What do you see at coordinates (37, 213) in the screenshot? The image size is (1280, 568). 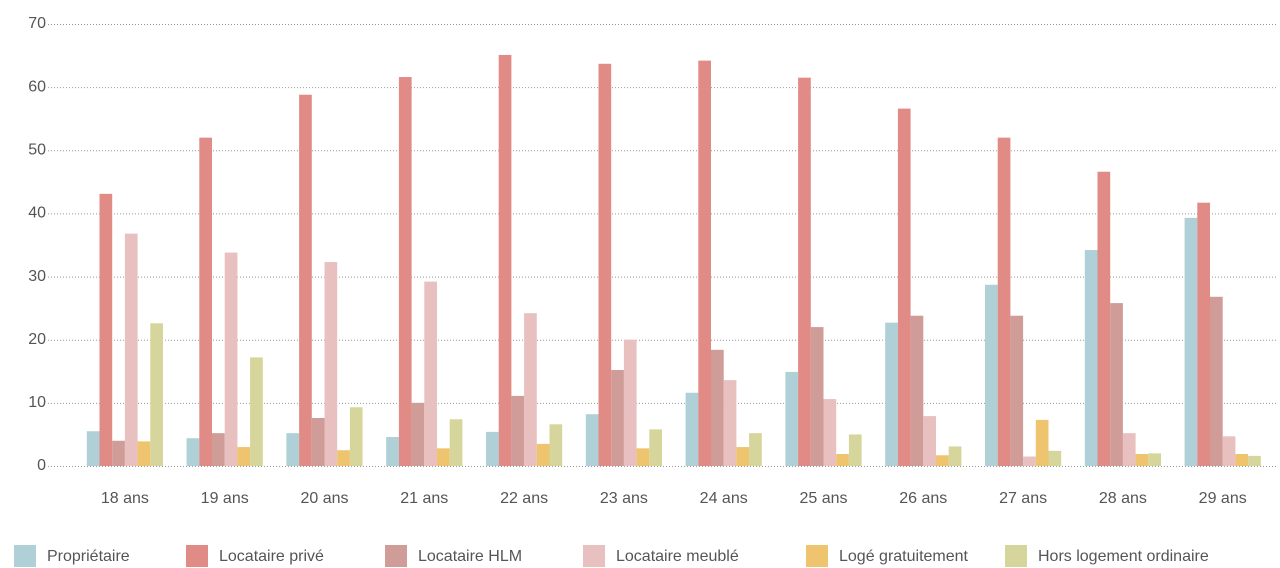 I see `y-tick-label: 40` at bounding box center [37, 213].